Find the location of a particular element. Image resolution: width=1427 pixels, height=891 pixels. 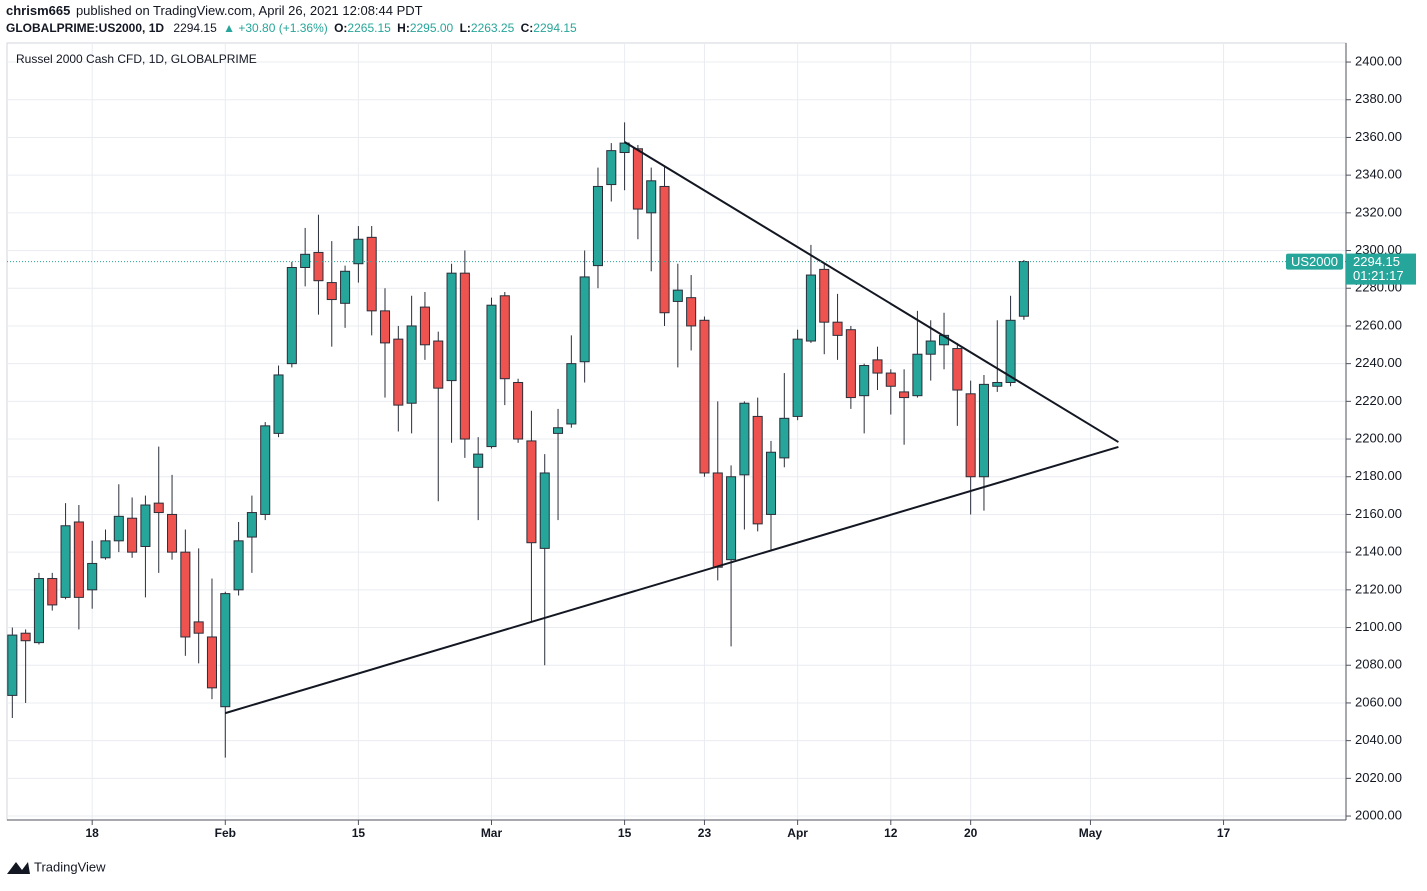

tradingview-logo: TradingView is located at coordinates (56, 866).